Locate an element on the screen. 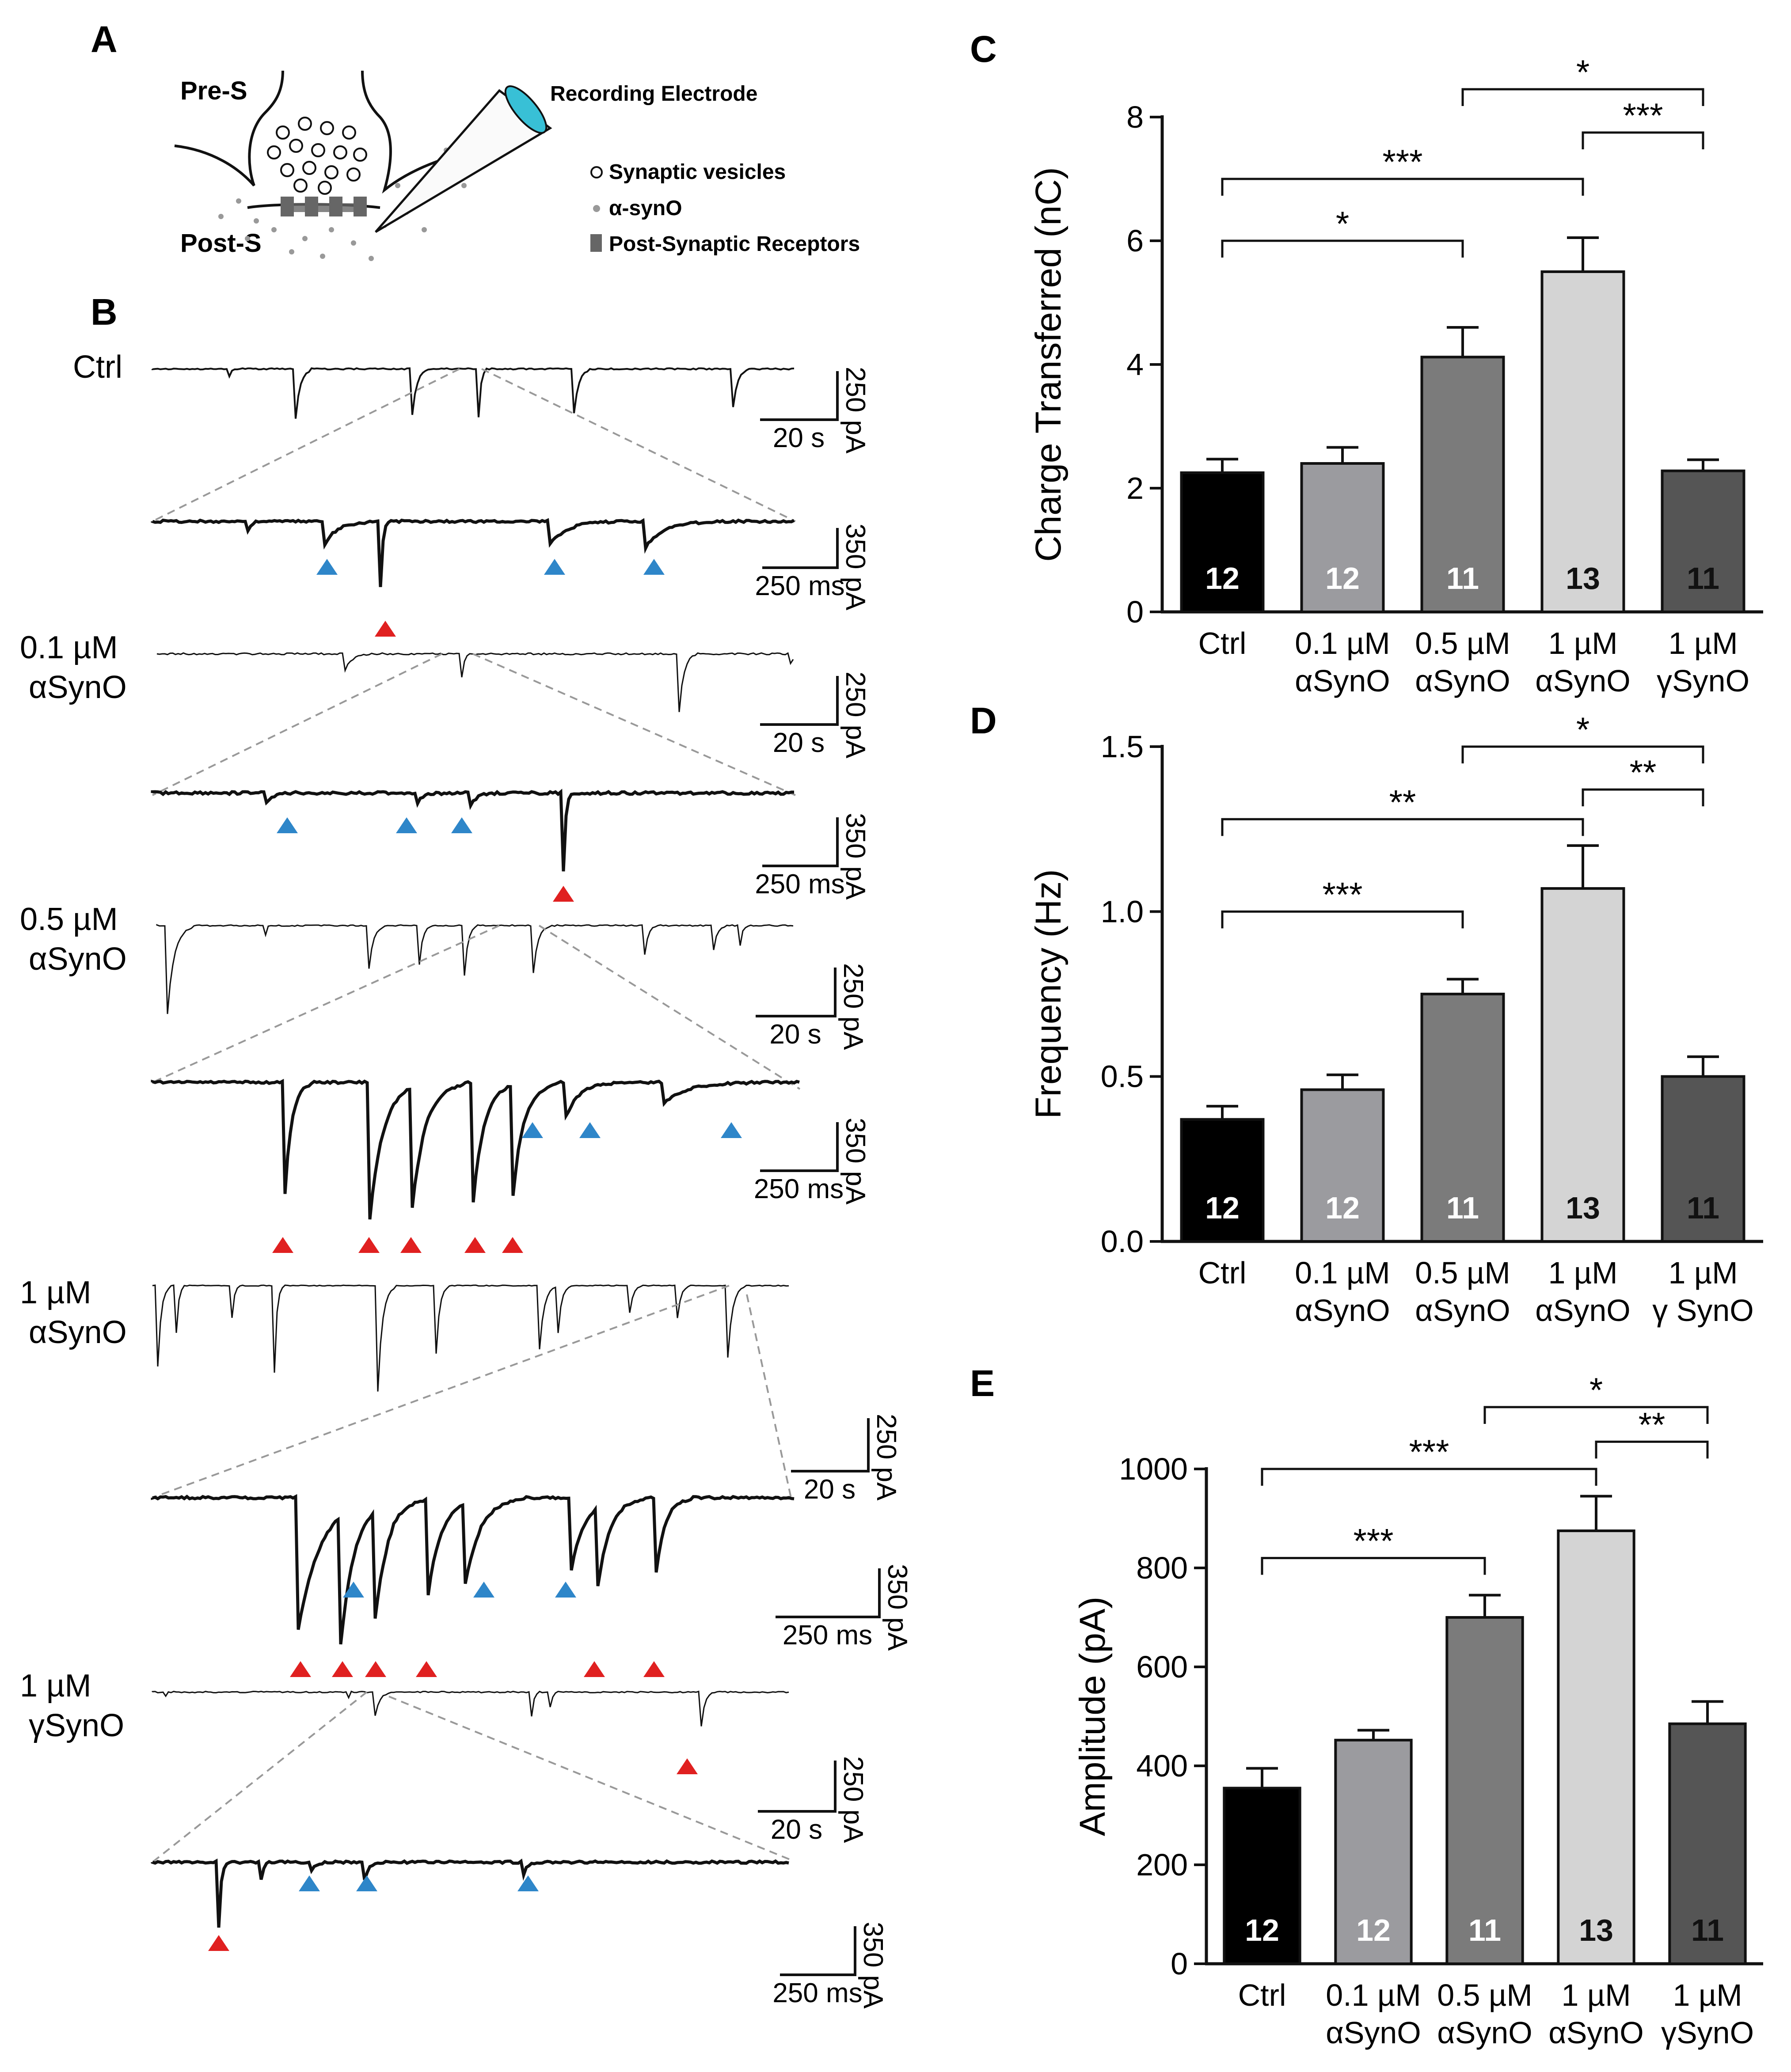 The image size is (1791, 2072). post-synaptic-receptors is located at coordinates (324, 207).